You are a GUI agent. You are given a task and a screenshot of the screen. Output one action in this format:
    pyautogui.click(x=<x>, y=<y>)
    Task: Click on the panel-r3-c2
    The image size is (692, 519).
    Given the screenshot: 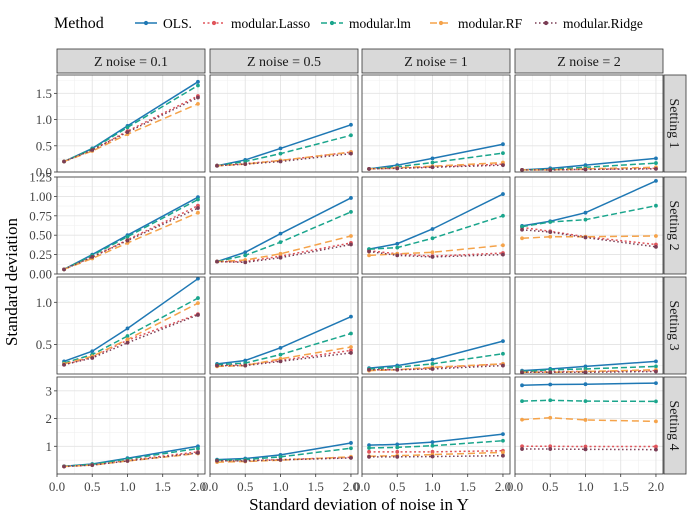 What is the action you would take?
    pyautogui.click(x=284, y=325)
    